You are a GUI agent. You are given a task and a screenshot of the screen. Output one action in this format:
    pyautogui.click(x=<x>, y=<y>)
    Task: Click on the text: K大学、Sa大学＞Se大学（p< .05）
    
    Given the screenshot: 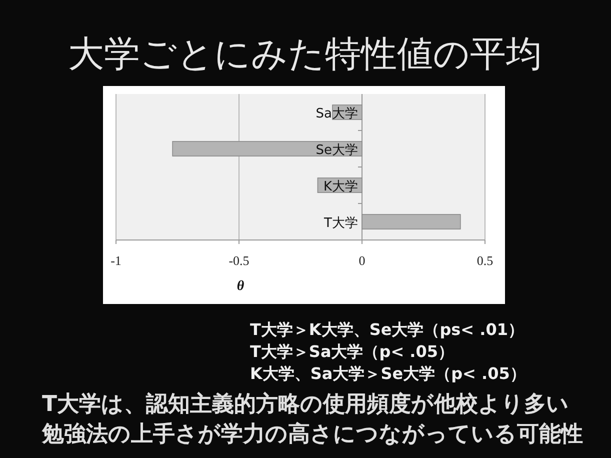 What is the action you would take?
    pyautogui.click(x=388, y=373)
    